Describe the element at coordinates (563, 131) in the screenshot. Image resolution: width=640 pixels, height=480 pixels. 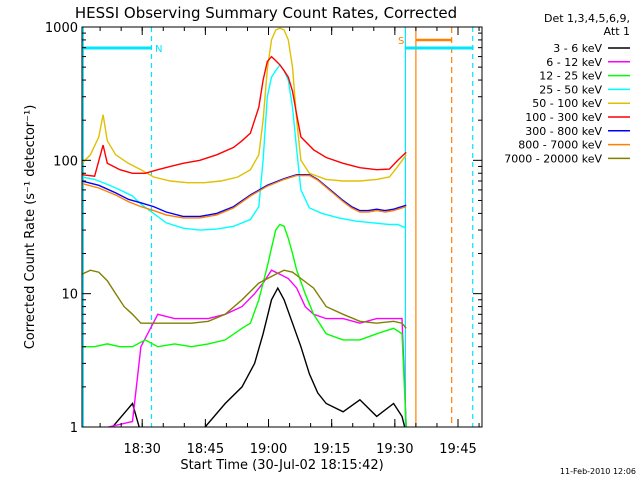
I see `legend-label-6: 300 - 800 keV` at that location.